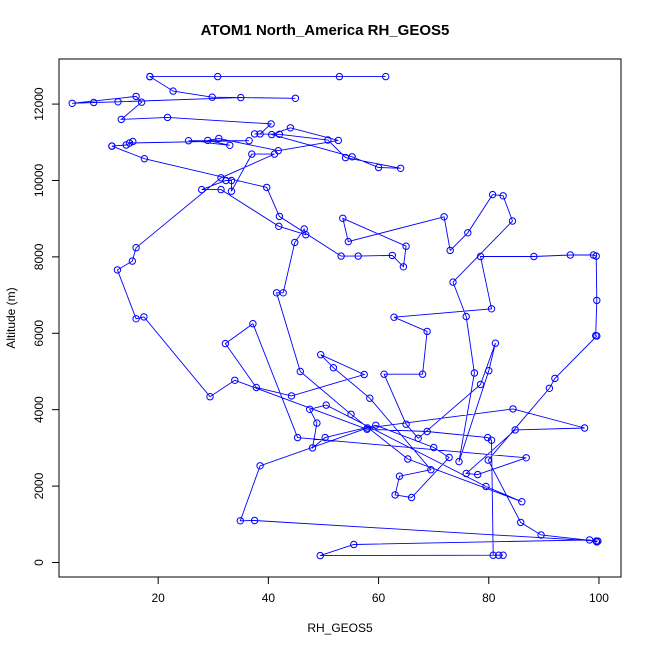 The image size is (650, 650). I want to click on x-axis-label: RH_GEOS5, so click(340, 628).